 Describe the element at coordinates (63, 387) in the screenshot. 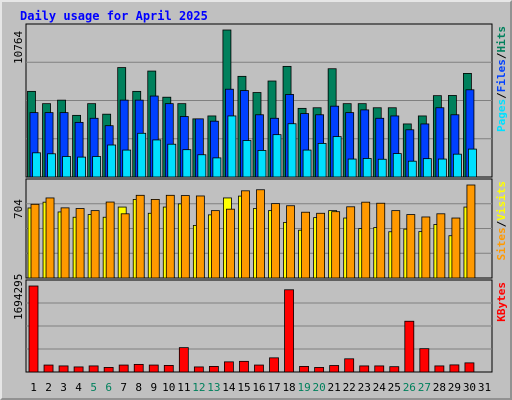

I see `x-tick-label-day-3: 3` at that location.